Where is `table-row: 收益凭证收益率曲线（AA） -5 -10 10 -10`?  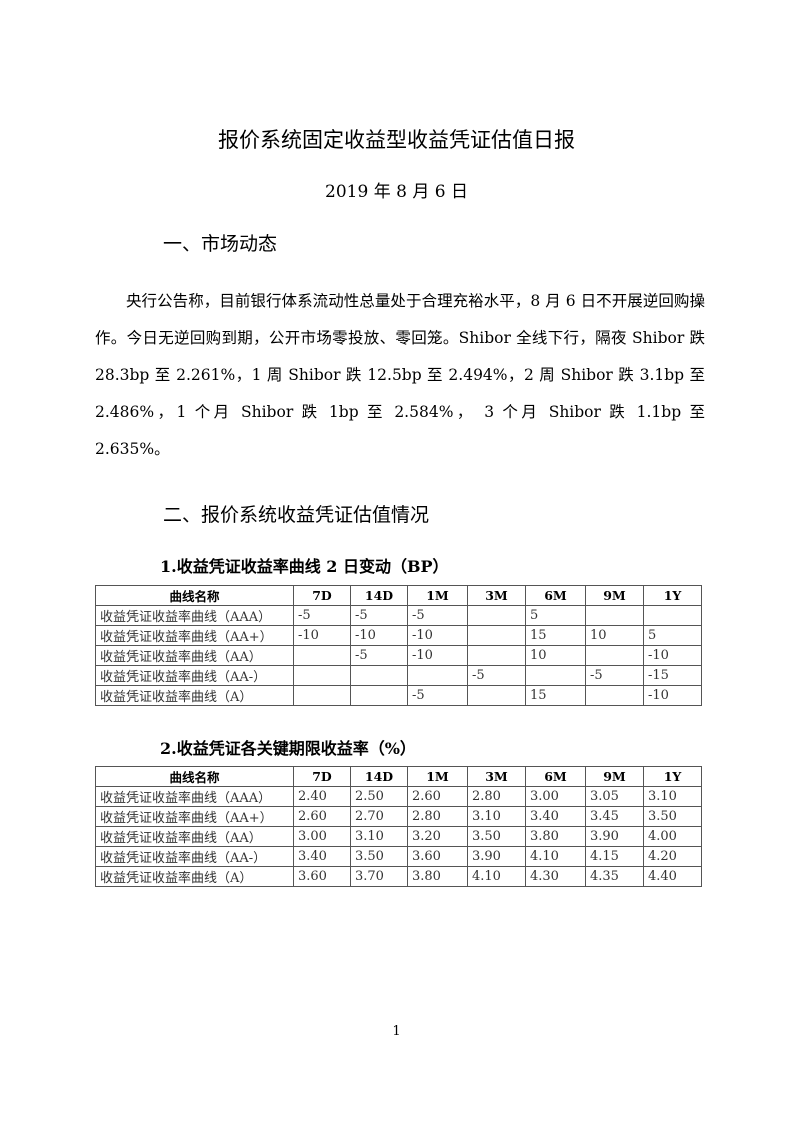 table-row: 收益凭证收益率曲线（AA） -5 -10 10 -10 is located at coordinates (398, 655).